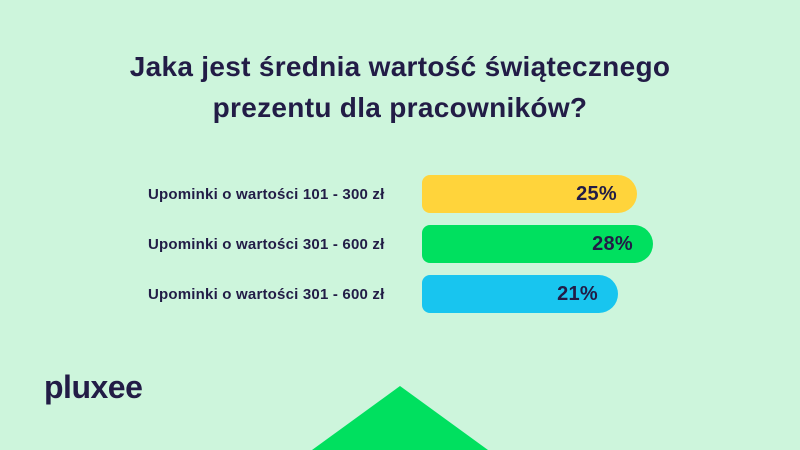 This screenshot has width=800, height=450. What do you see at coordinates (612, 243) in the screenshot?
I see `bar-value-301-600-a: 28%` at bounding box center [612, 243].